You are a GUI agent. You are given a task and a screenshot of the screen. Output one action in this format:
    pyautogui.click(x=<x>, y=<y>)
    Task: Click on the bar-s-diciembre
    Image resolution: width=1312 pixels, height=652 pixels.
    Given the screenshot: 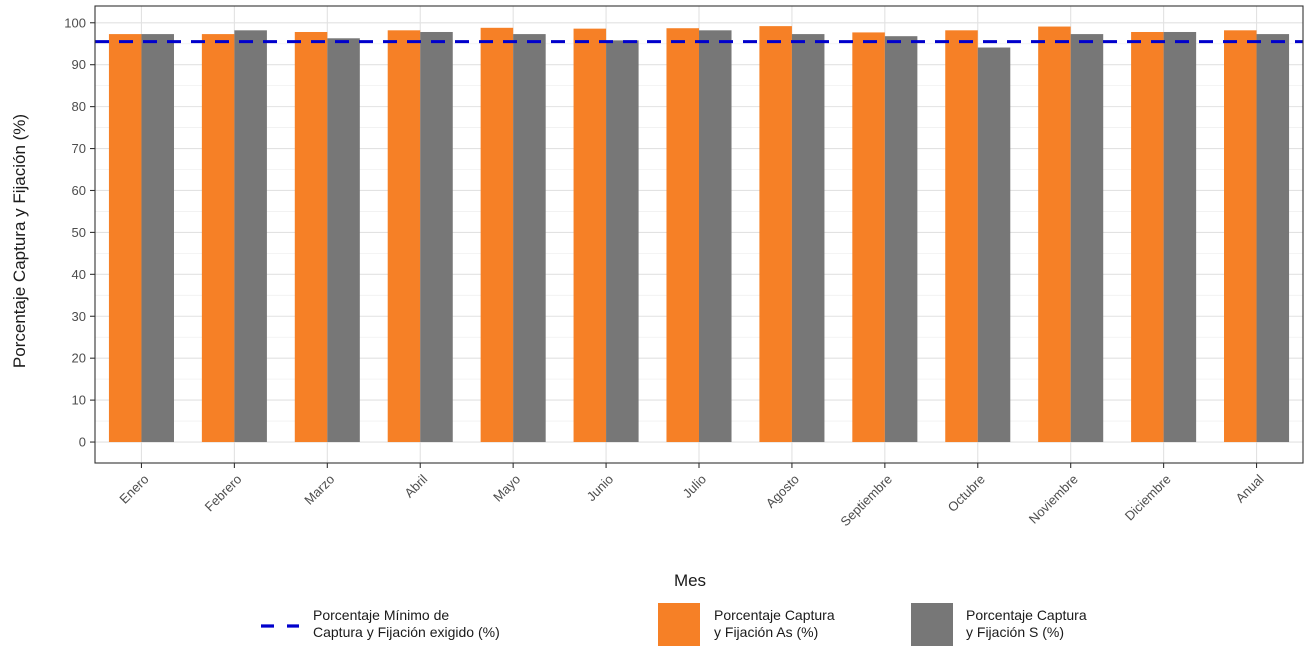 What is the action you would take?
    pyautogui.click(x=1180, y=237)
    